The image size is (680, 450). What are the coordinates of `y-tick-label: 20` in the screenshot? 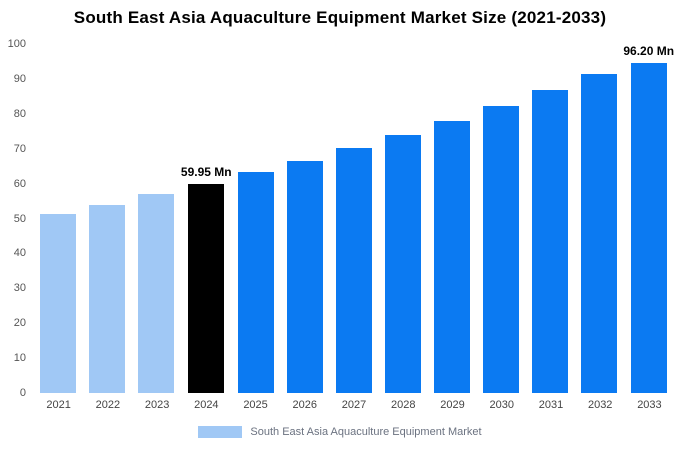 It's located at (19, 323).